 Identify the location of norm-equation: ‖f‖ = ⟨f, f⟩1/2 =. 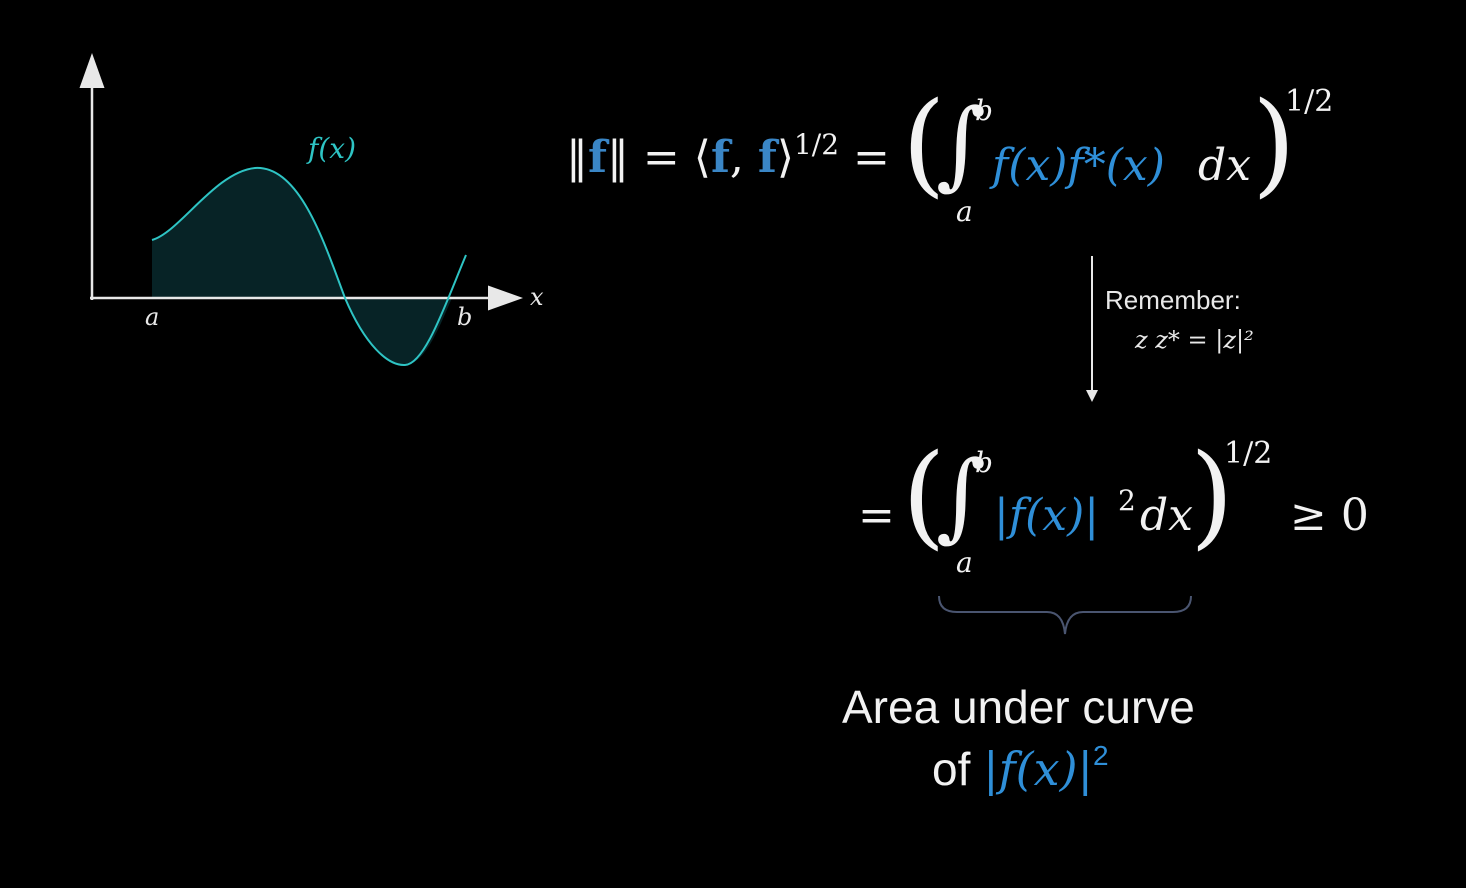
(728, 155).